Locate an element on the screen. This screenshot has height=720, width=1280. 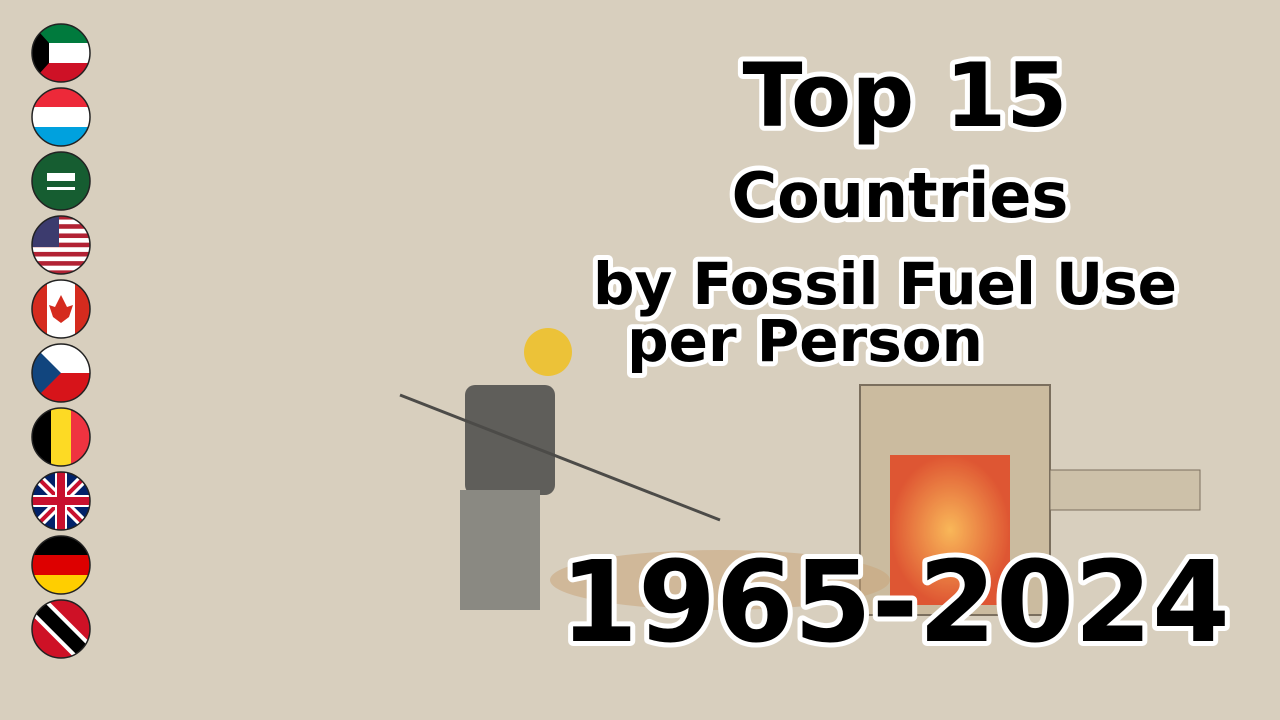
period: 1965-2024 is located at coordinates (895, 603).